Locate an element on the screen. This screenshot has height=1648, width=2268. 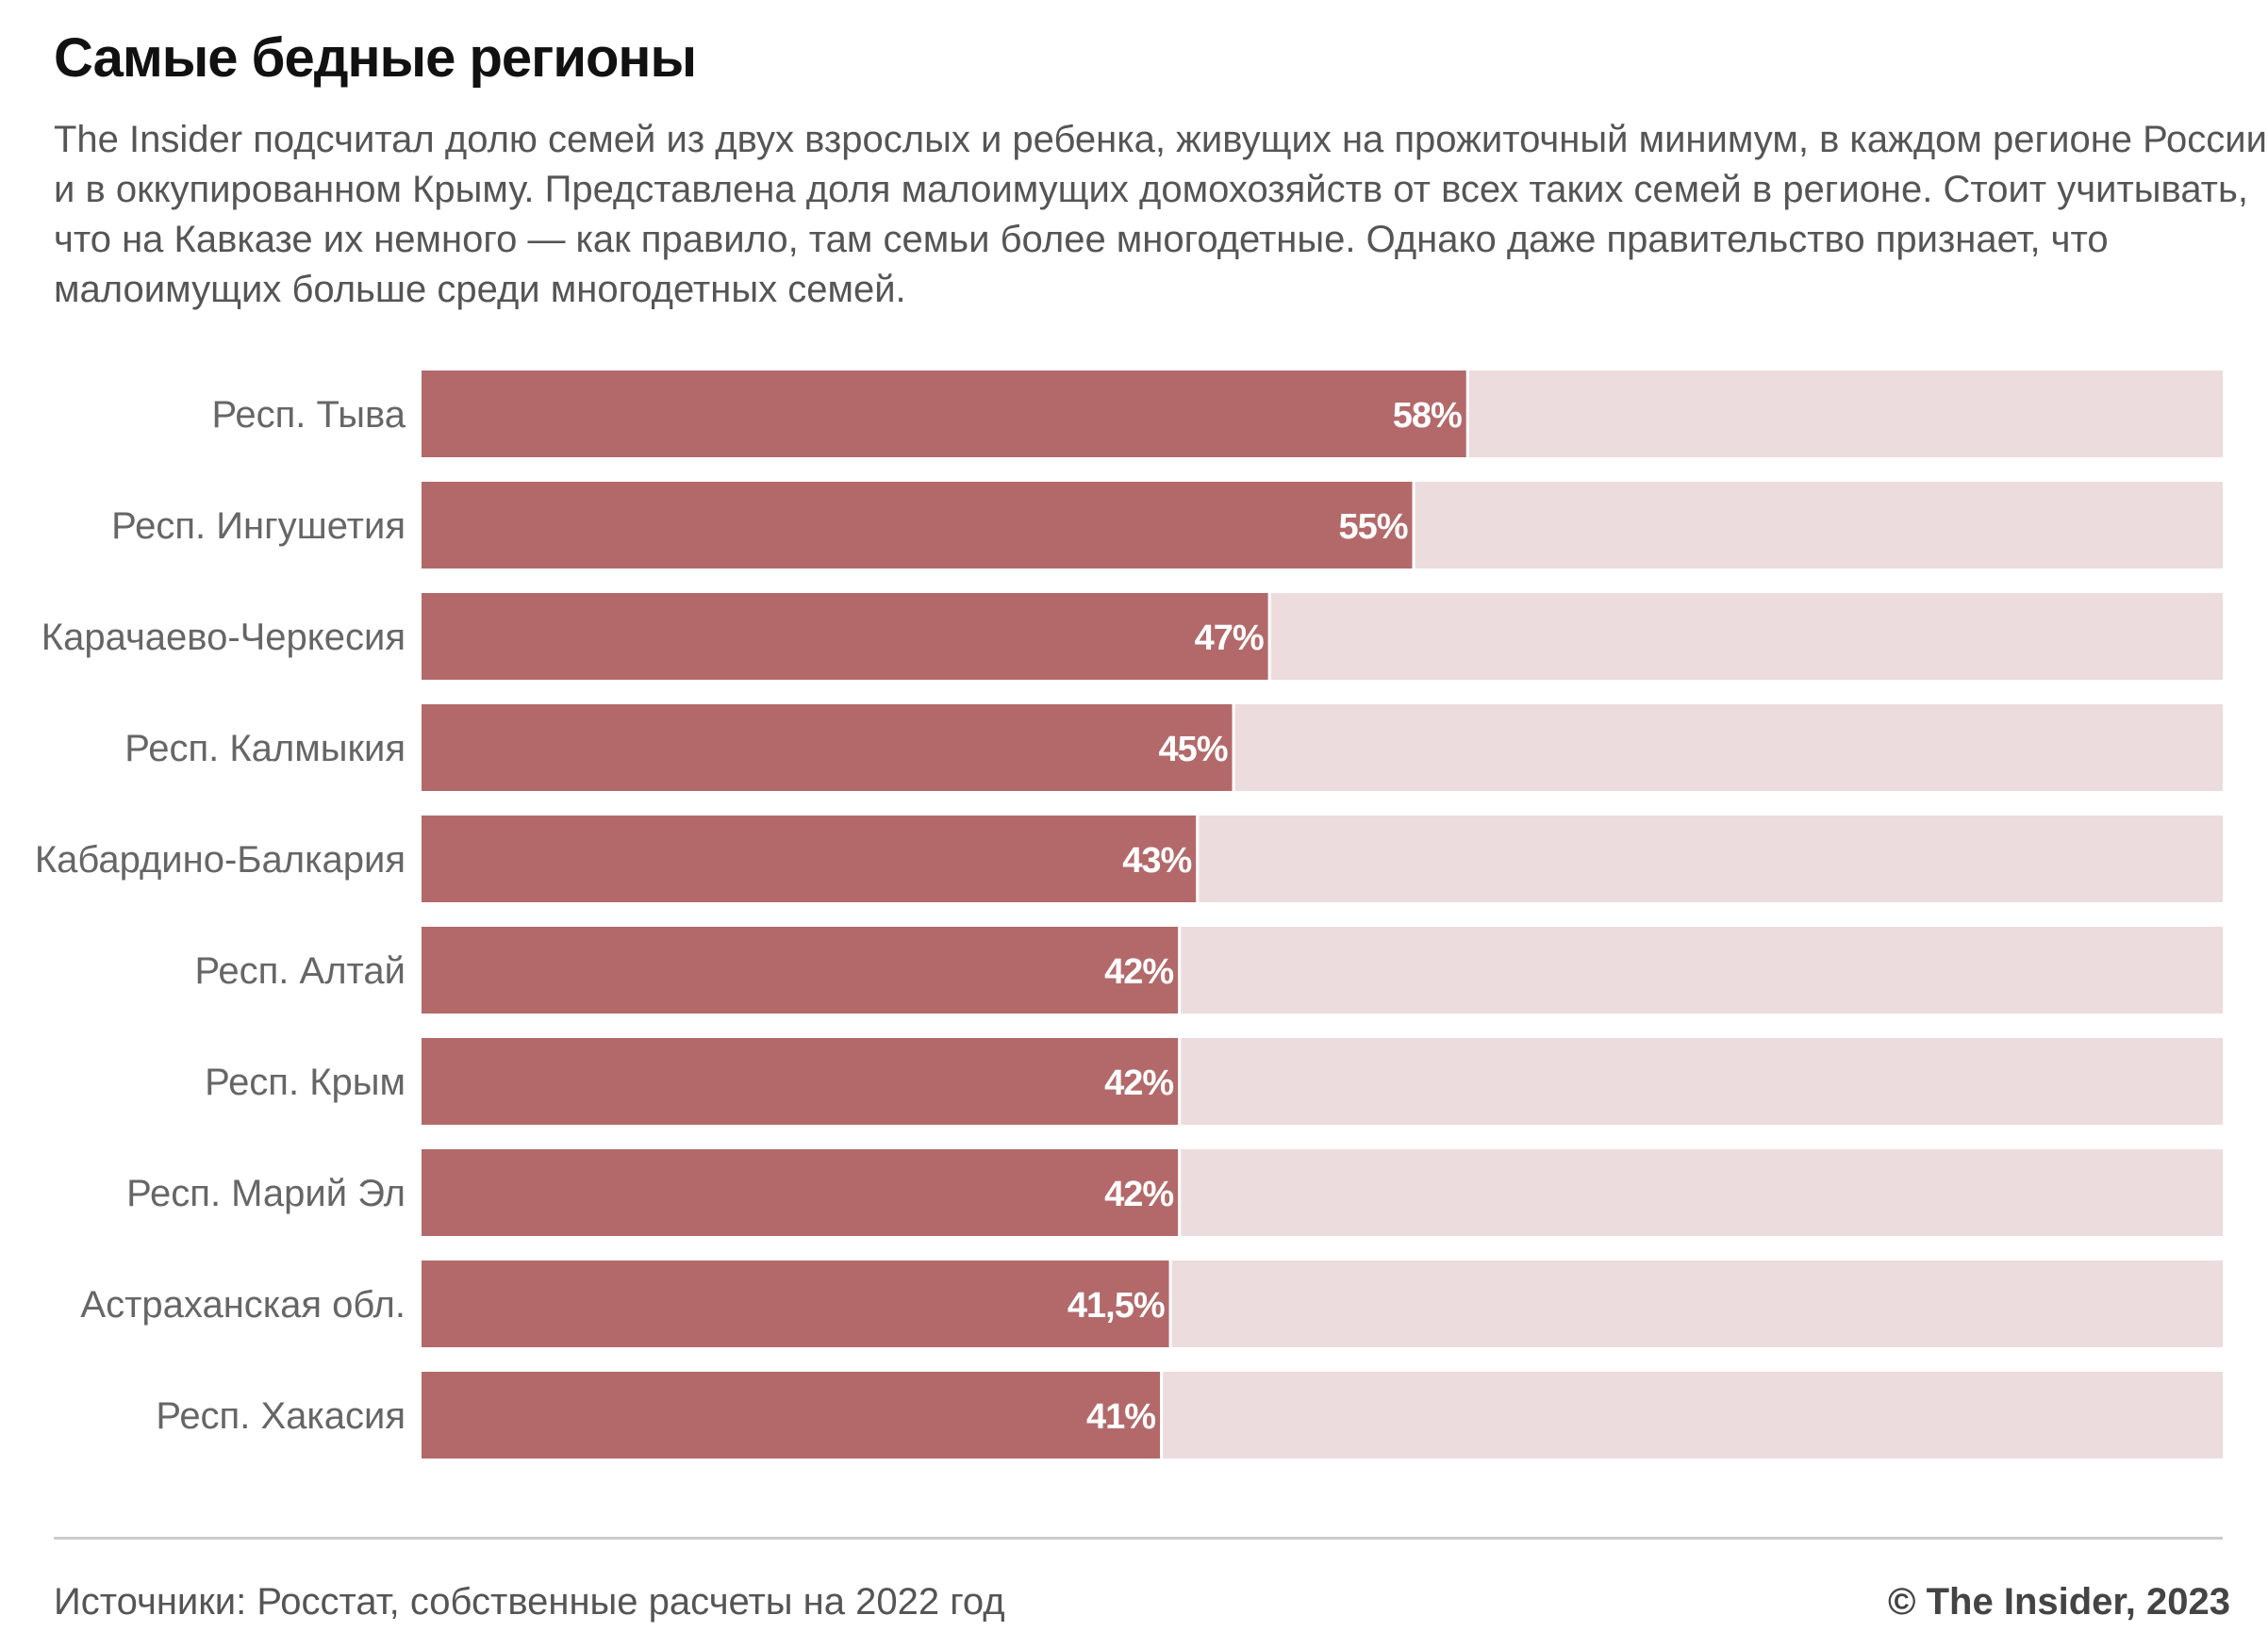
footer-divider is located at coordinates (1138, 1538).